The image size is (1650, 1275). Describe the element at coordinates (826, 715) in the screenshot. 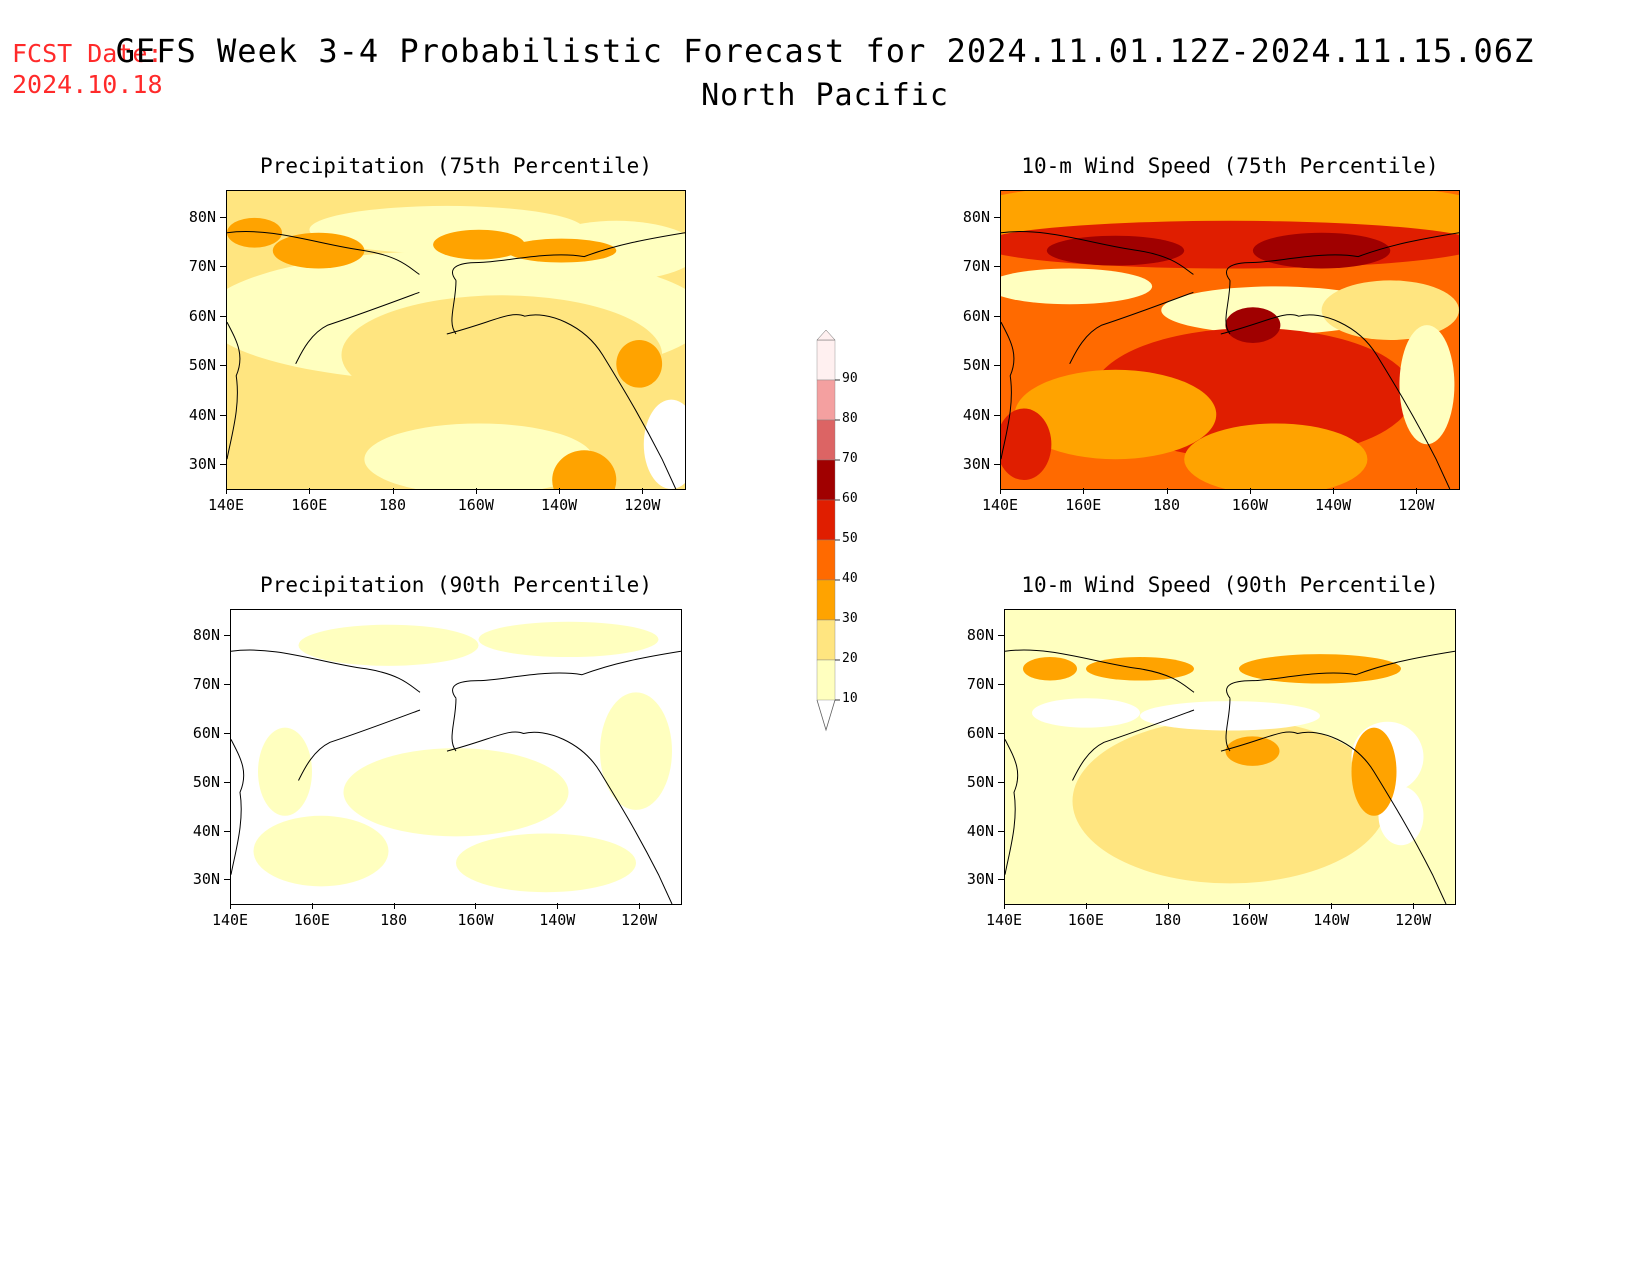

I see `colorbar-bottom-arrow` at that location.